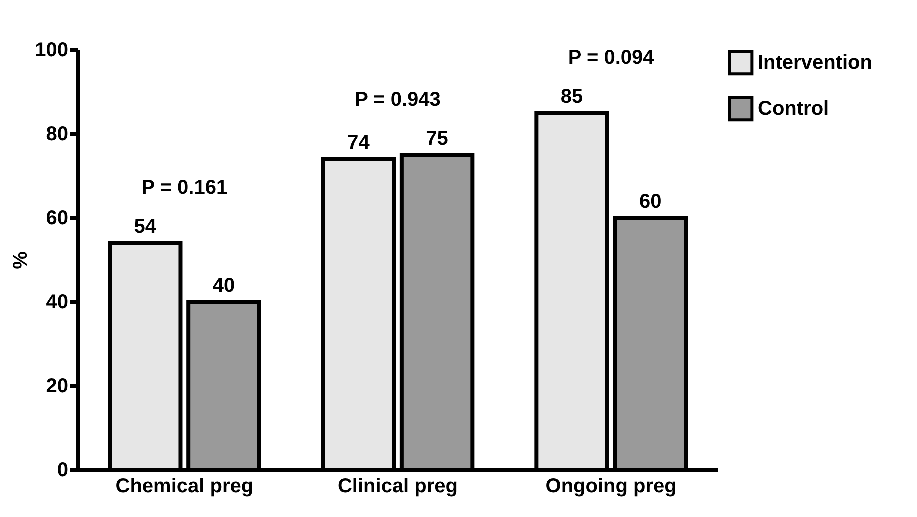 The image size is (917, 517). Describe the element at coordinates (146, 227) in the screenshot. I see `data-label: 54` at that location.